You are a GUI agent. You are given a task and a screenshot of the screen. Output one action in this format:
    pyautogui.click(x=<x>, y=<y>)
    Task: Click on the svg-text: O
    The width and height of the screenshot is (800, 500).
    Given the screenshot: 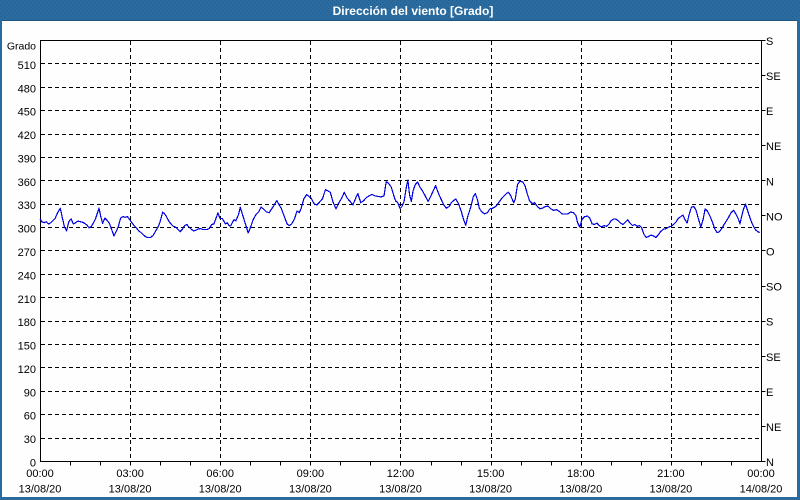 What is the action you would take?
    pyautogui.click(x=770, y=253)
    